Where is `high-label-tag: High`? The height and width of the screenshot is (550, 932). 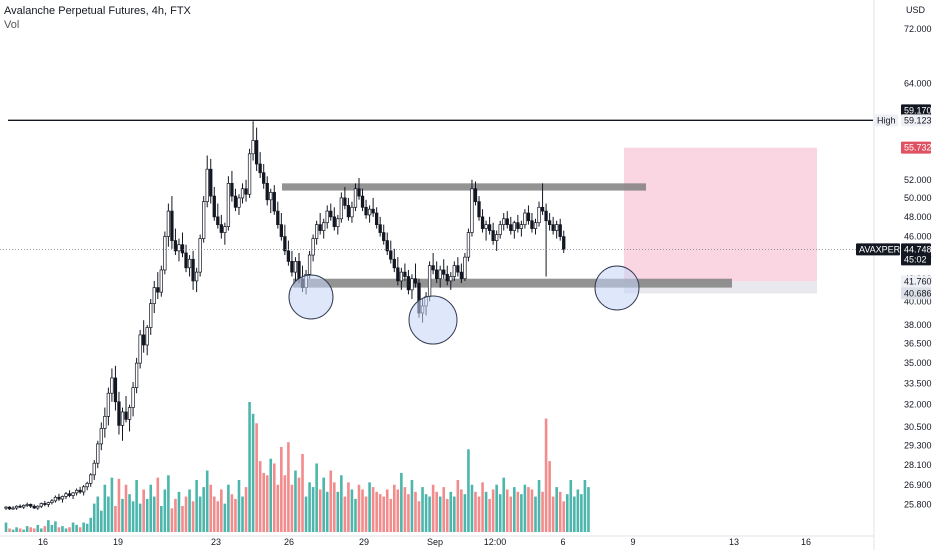
high-label-tag: High is located at coordinates (886, 120).